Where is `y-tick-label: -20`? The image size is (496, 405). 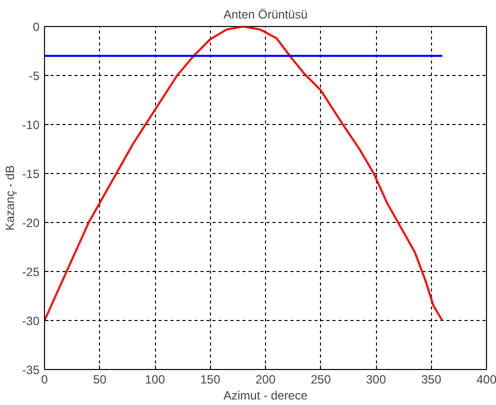
y-tick-label: -20 is located at coordinates (31, 223).